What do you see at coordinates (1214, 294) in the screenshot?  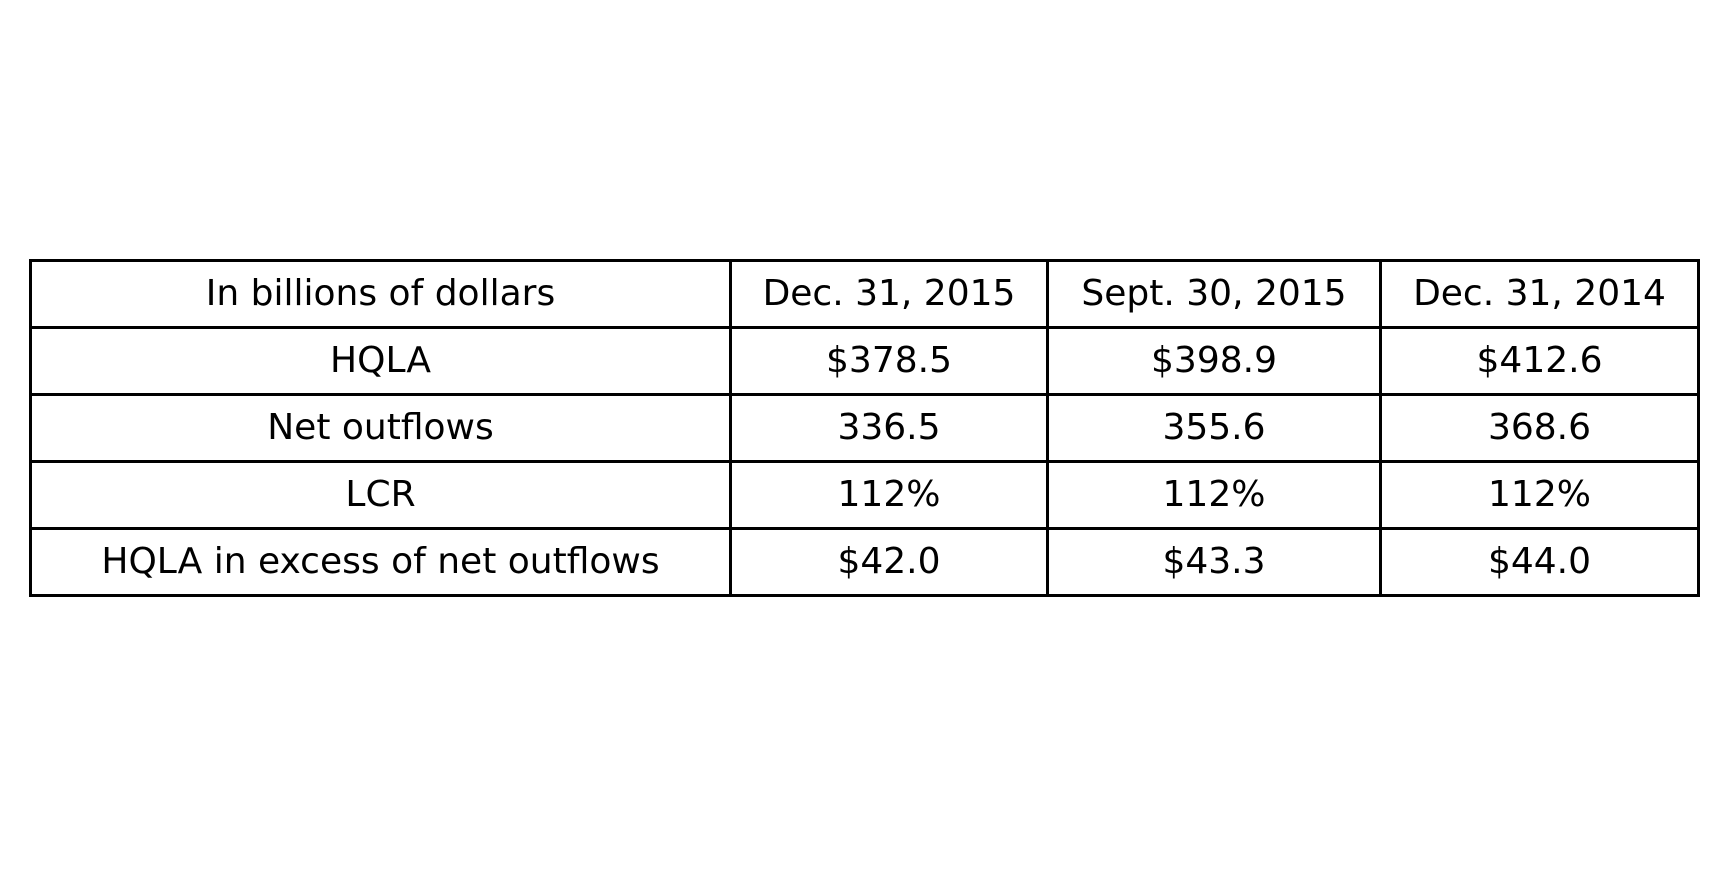 I see `header-cell-sept-2015: Sept. 30, 2015` at bounding box center [1214, 294].